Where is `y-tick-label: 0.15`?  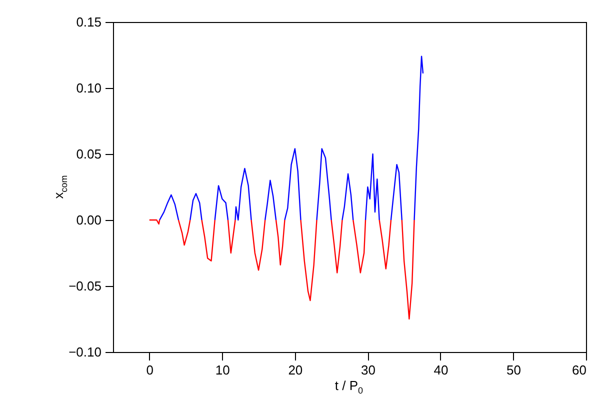
y-tick-label: 0.15 is located at coordinates (89, 22).